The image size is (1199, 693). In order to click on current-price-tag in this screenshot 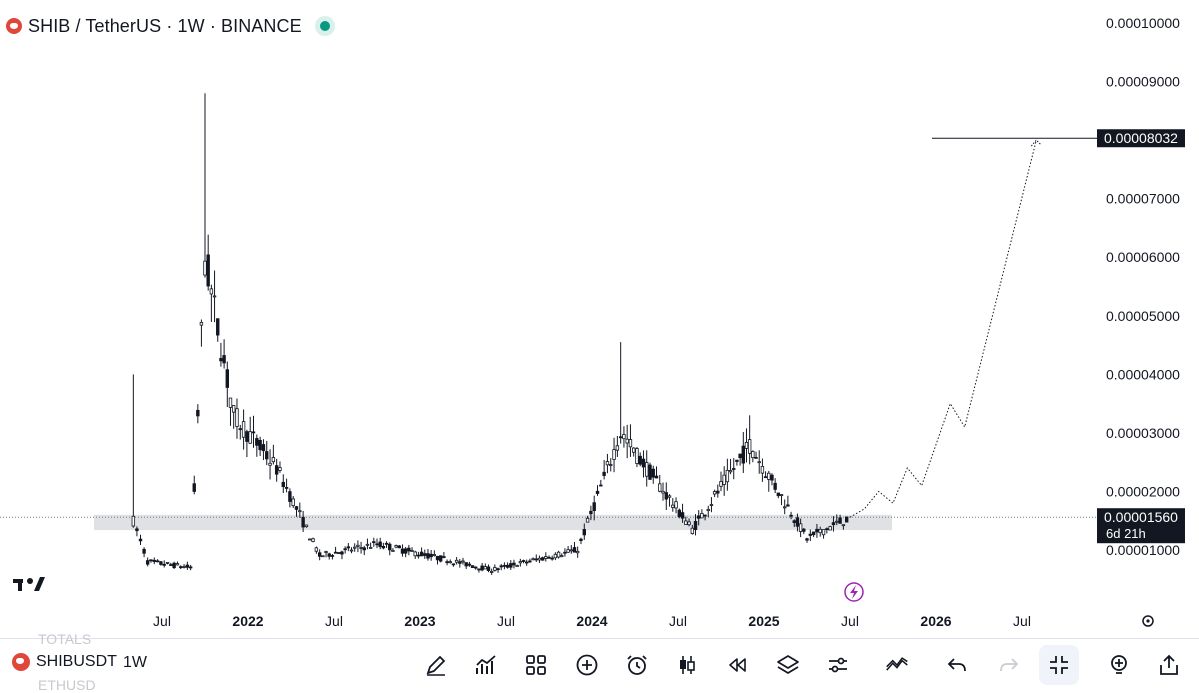, I will do `click(1141, 526)`.